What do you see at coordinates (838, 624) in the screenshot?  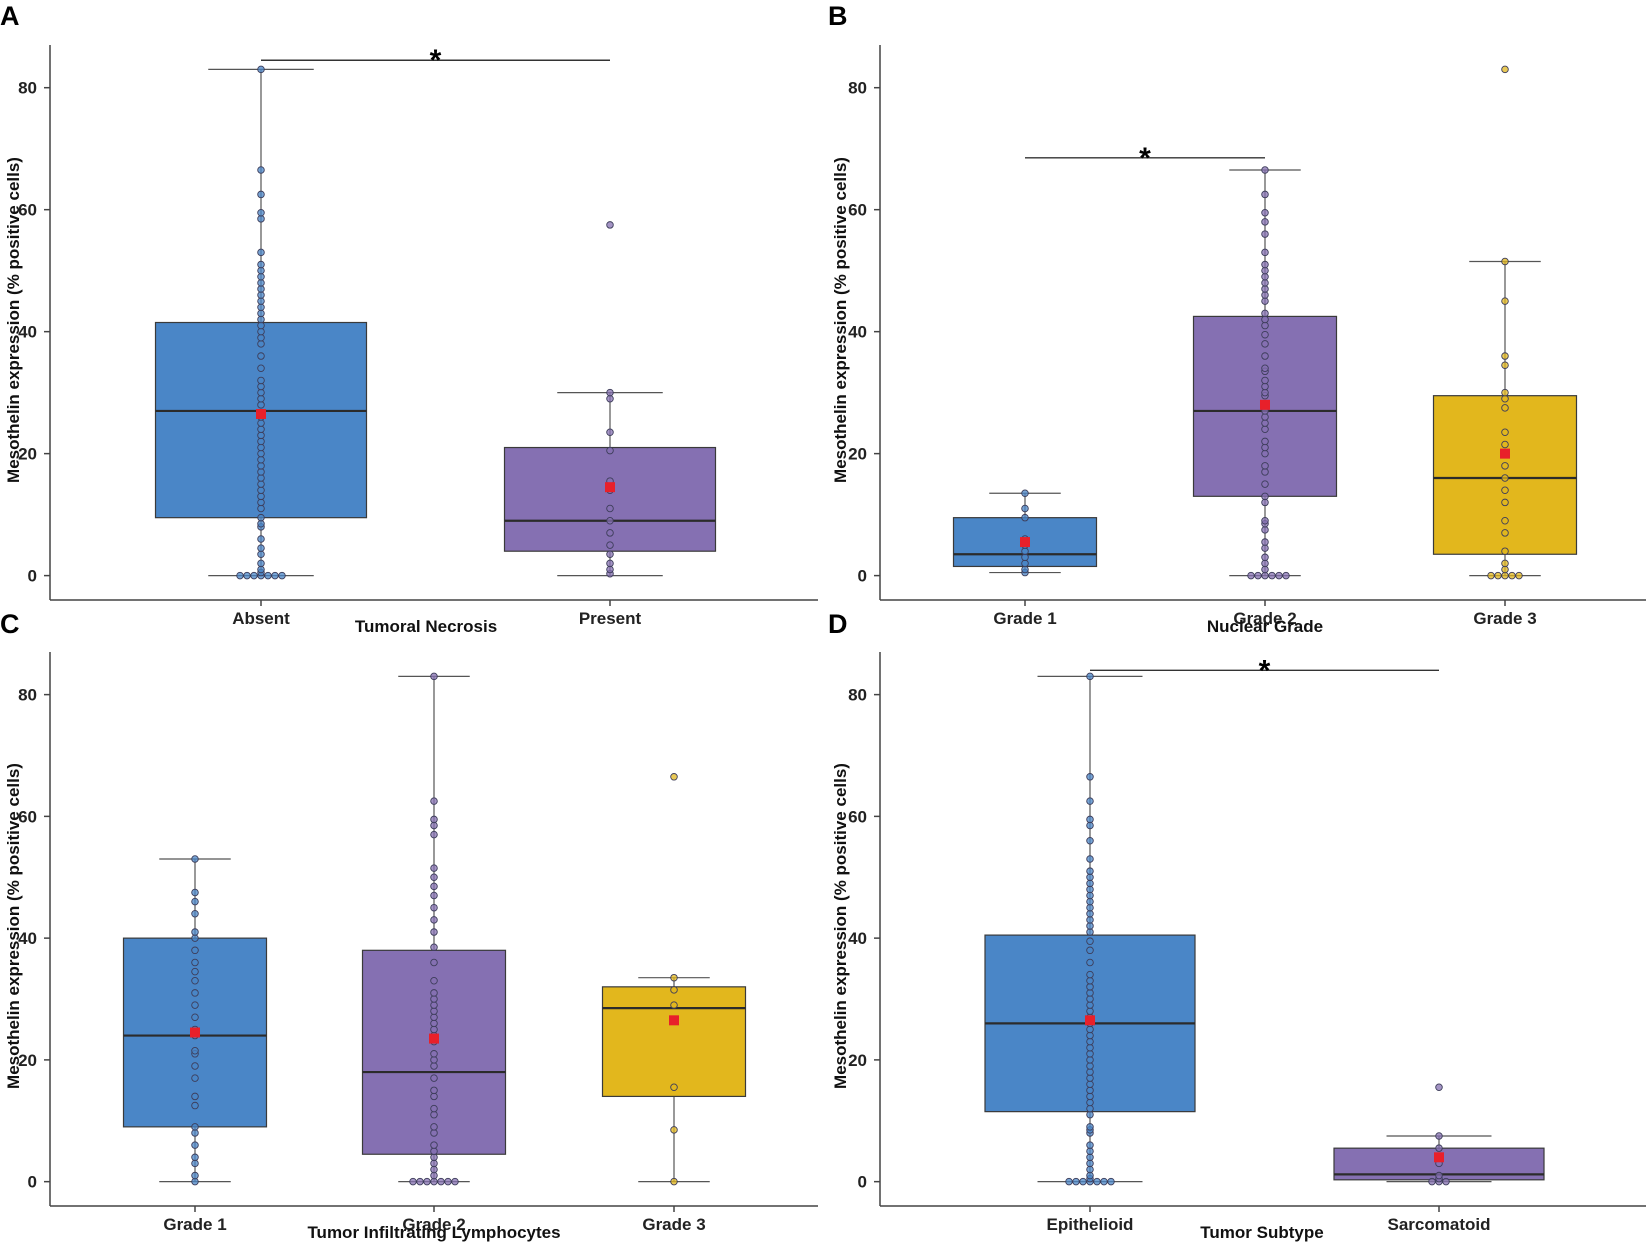 I see `panel-d-letter: D` at bounding box center [838, 624].